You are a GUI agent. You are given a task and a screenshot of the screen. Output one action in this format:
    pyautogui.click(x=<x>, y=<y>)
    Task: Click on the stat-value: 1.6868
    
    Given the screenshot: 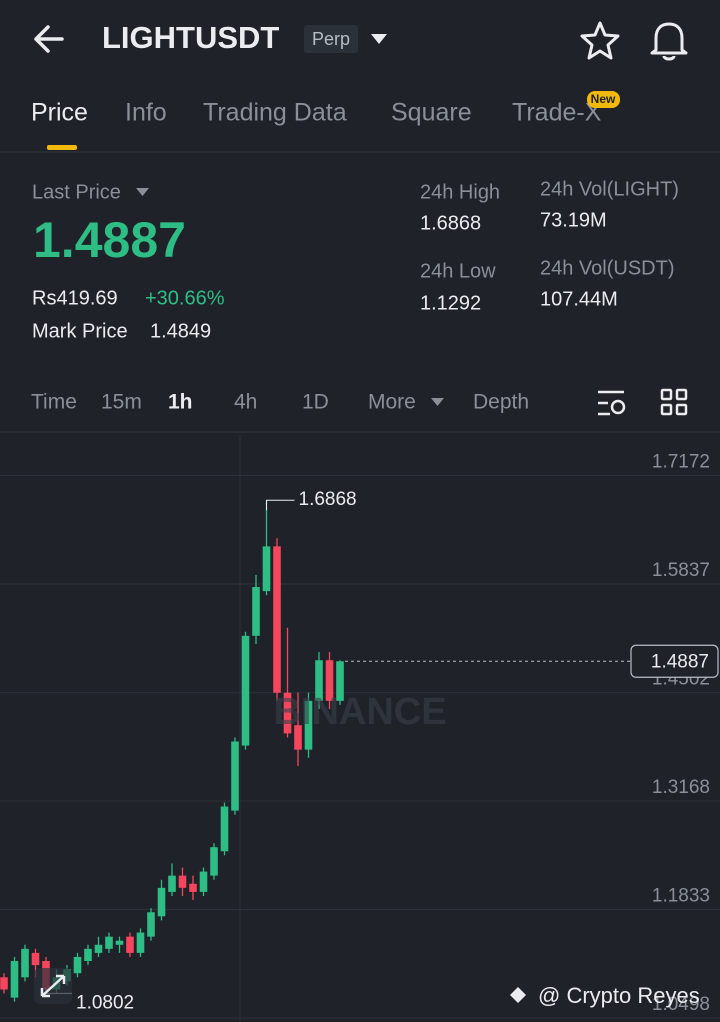 What is the action you would take?
    pyautogui.click(x=450, y=223)
    